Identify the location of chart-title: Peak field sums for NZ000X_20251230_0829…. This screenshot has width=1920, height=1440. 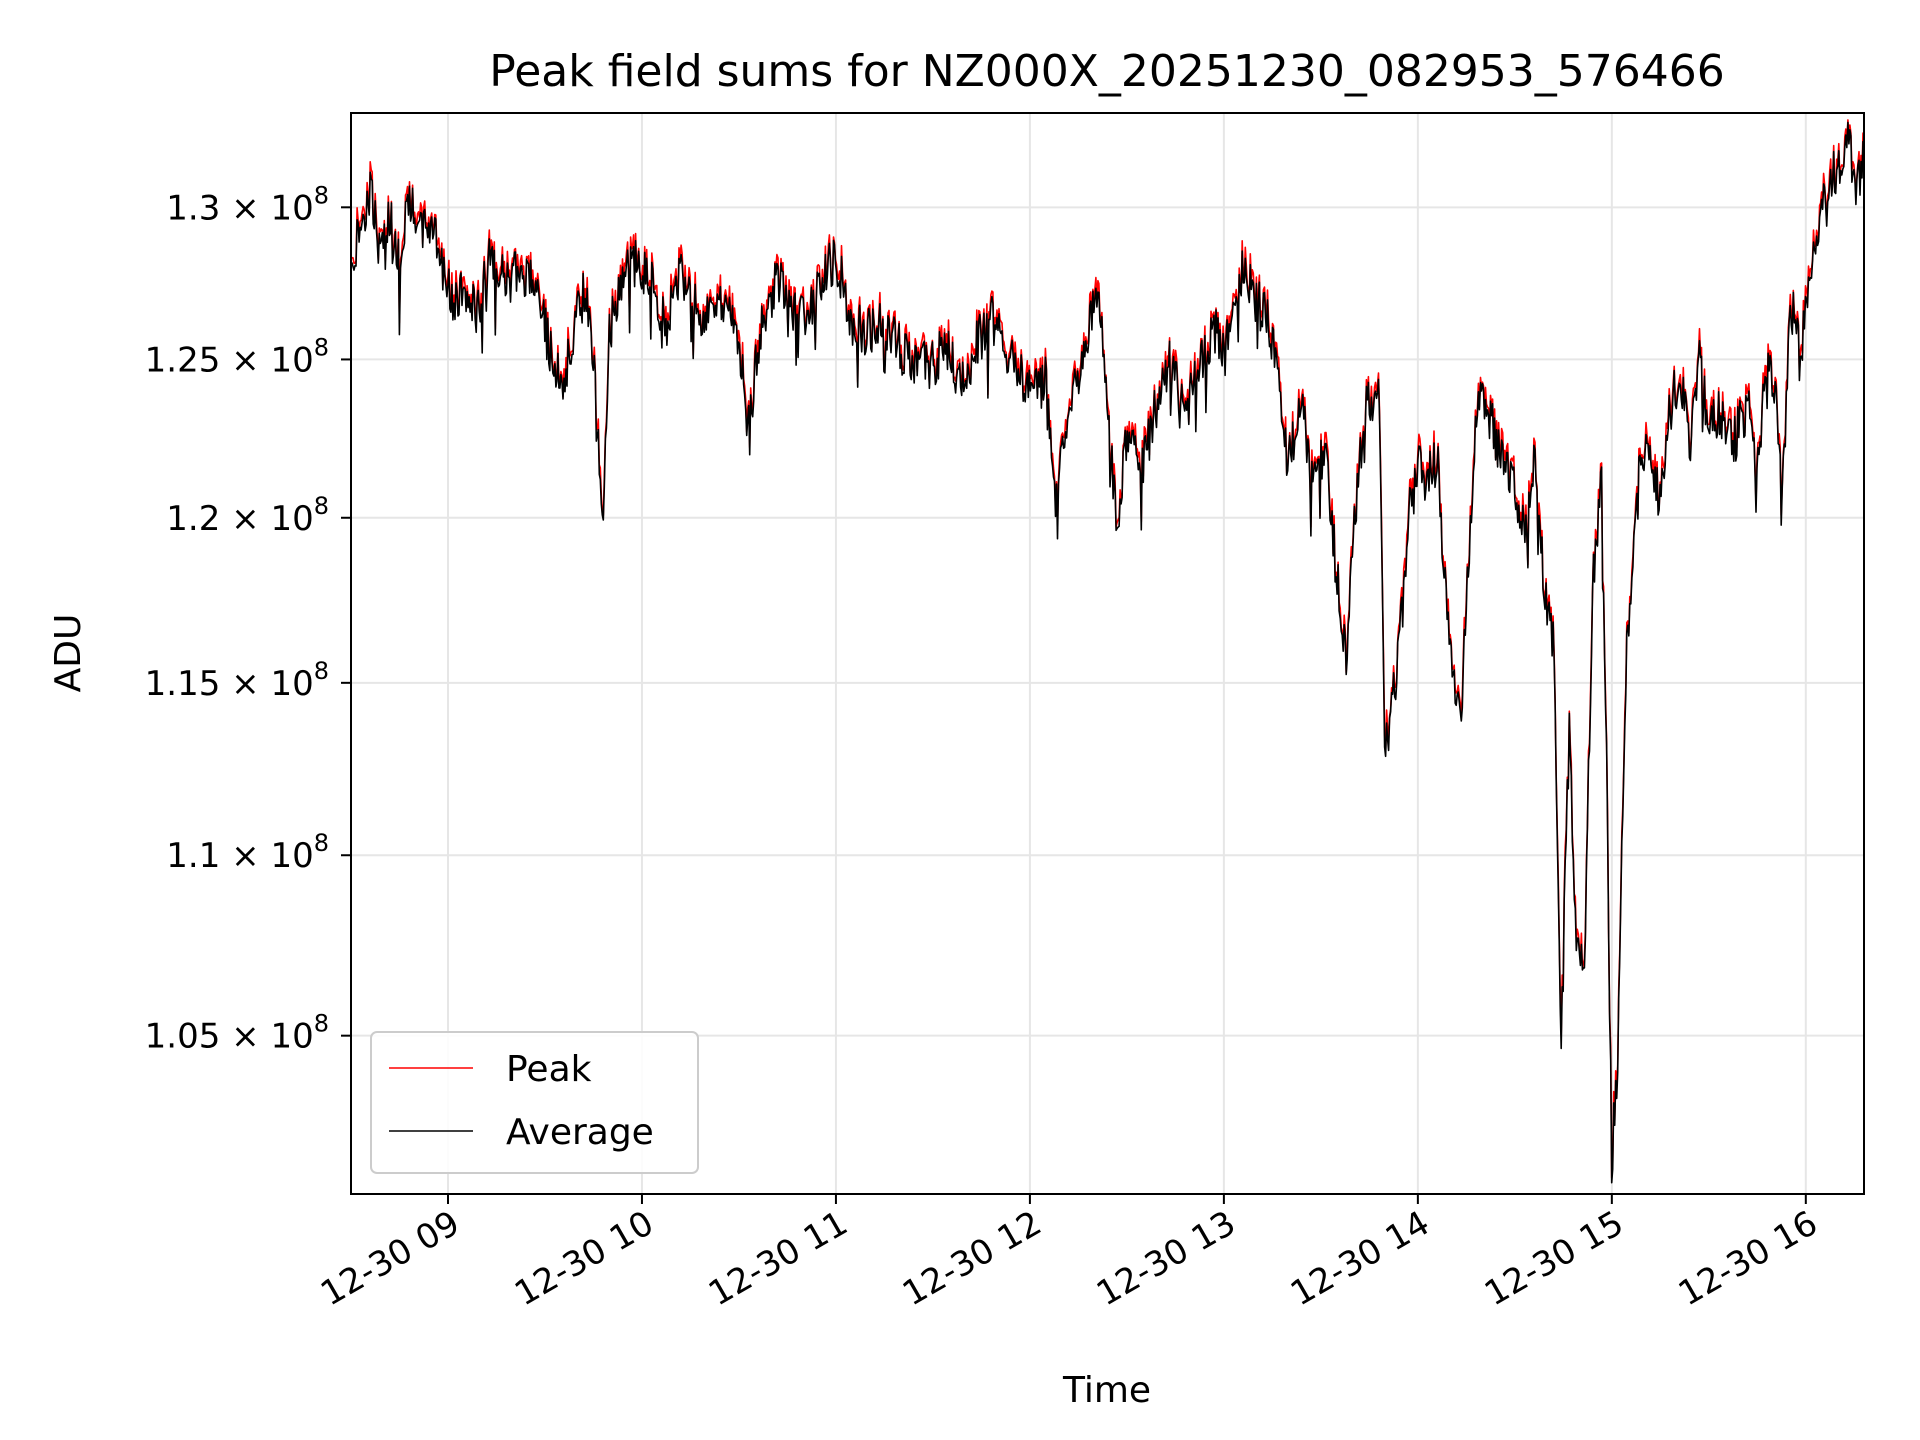
(1107, 71).